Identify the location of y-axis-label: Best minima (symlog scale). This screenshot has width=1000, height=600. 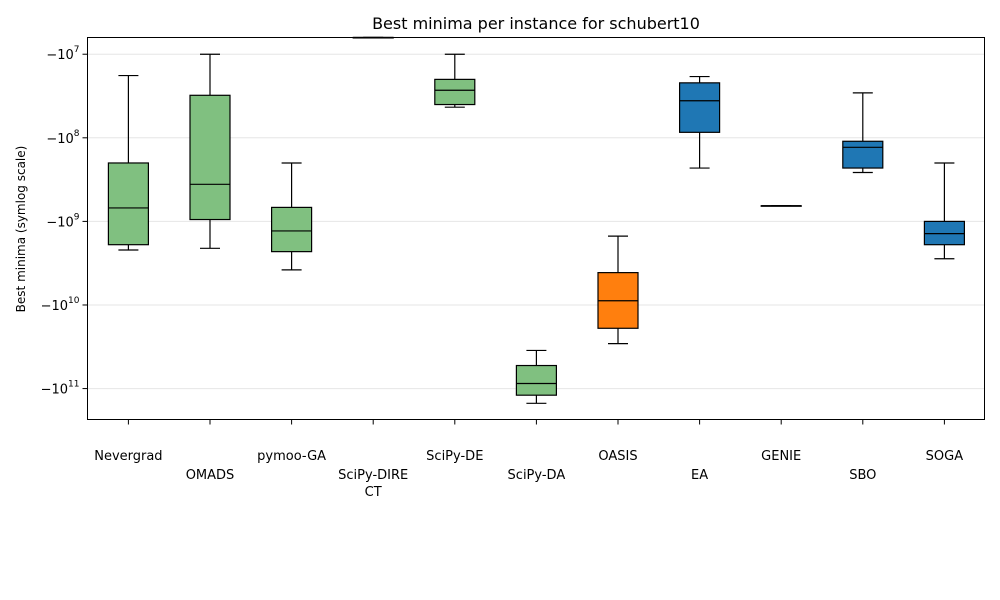
(21, 229).